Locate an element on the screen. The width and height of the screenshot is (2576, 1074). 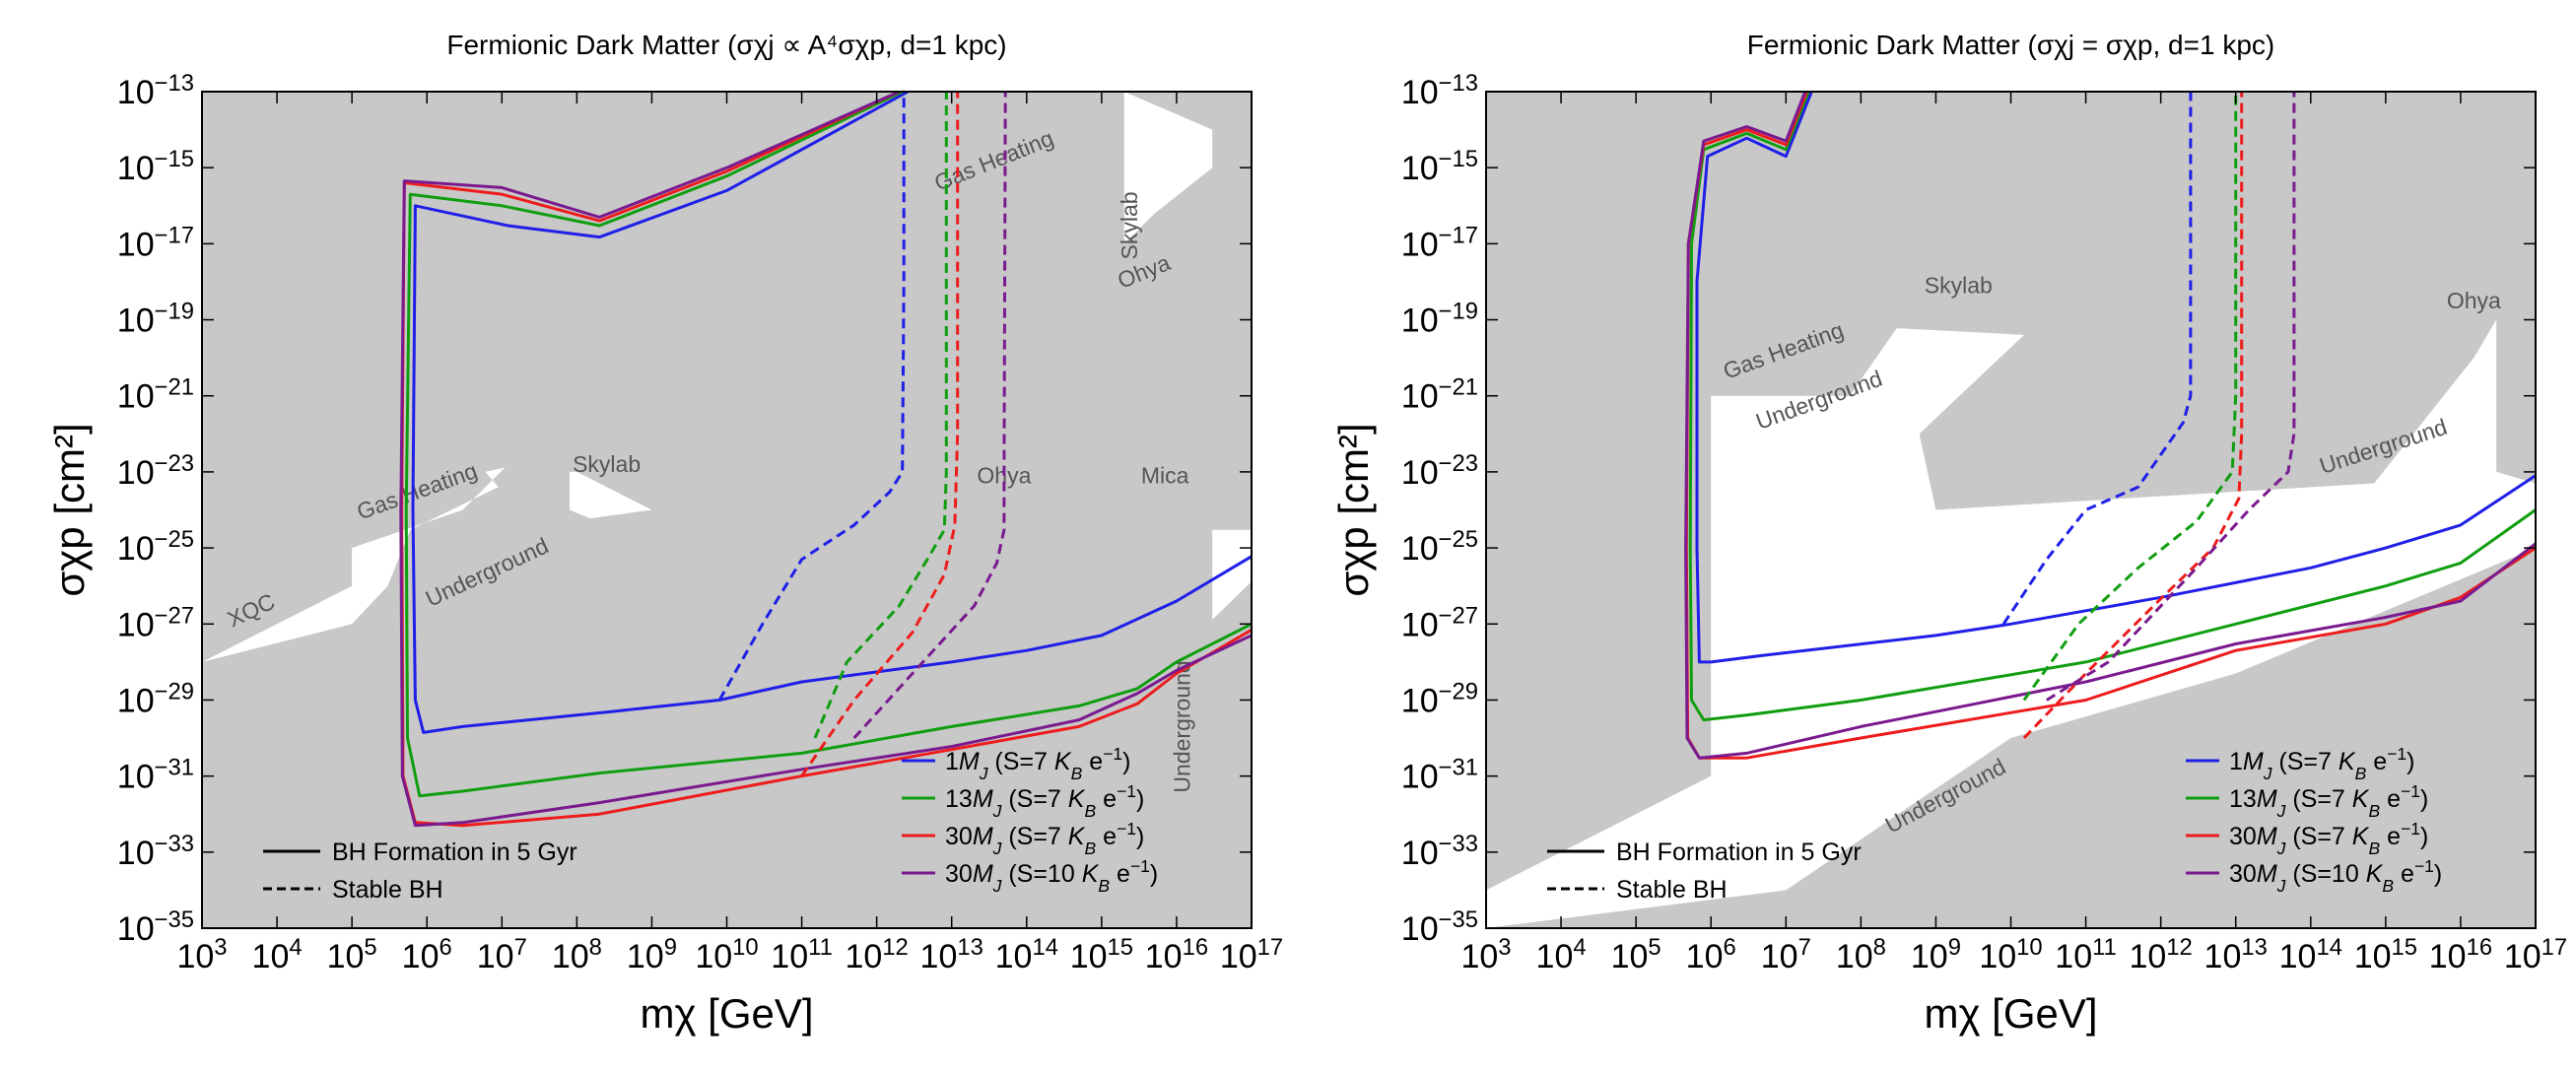
region-label: Ohya is located at coordinates (2474, 300).